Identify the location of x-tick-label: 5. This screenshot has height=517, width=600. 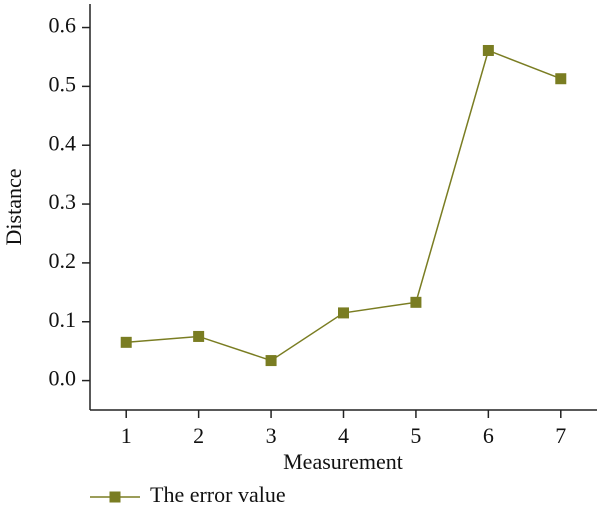
(415, 435).